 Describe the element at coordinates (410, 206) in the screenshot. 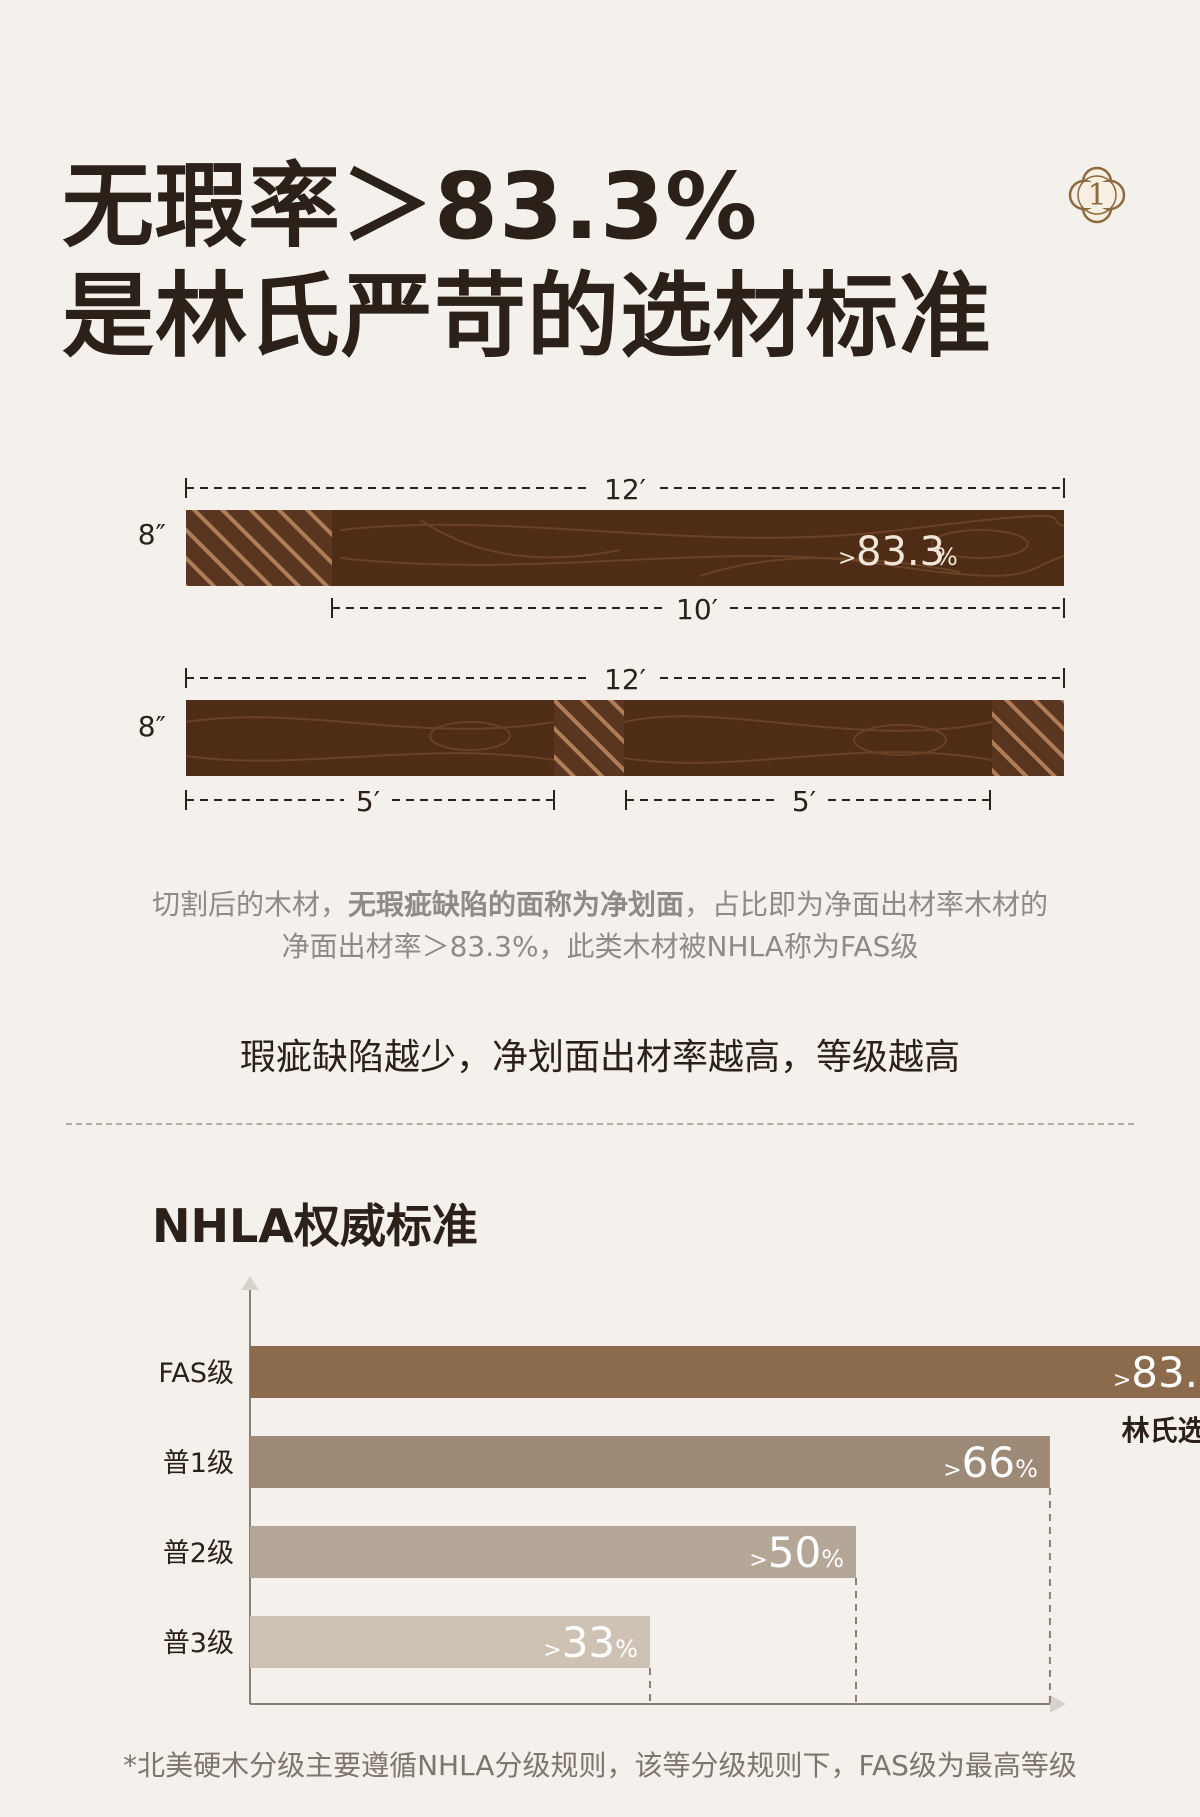

I see `title-line-1: 无瑕率＞83.3%` at that location.